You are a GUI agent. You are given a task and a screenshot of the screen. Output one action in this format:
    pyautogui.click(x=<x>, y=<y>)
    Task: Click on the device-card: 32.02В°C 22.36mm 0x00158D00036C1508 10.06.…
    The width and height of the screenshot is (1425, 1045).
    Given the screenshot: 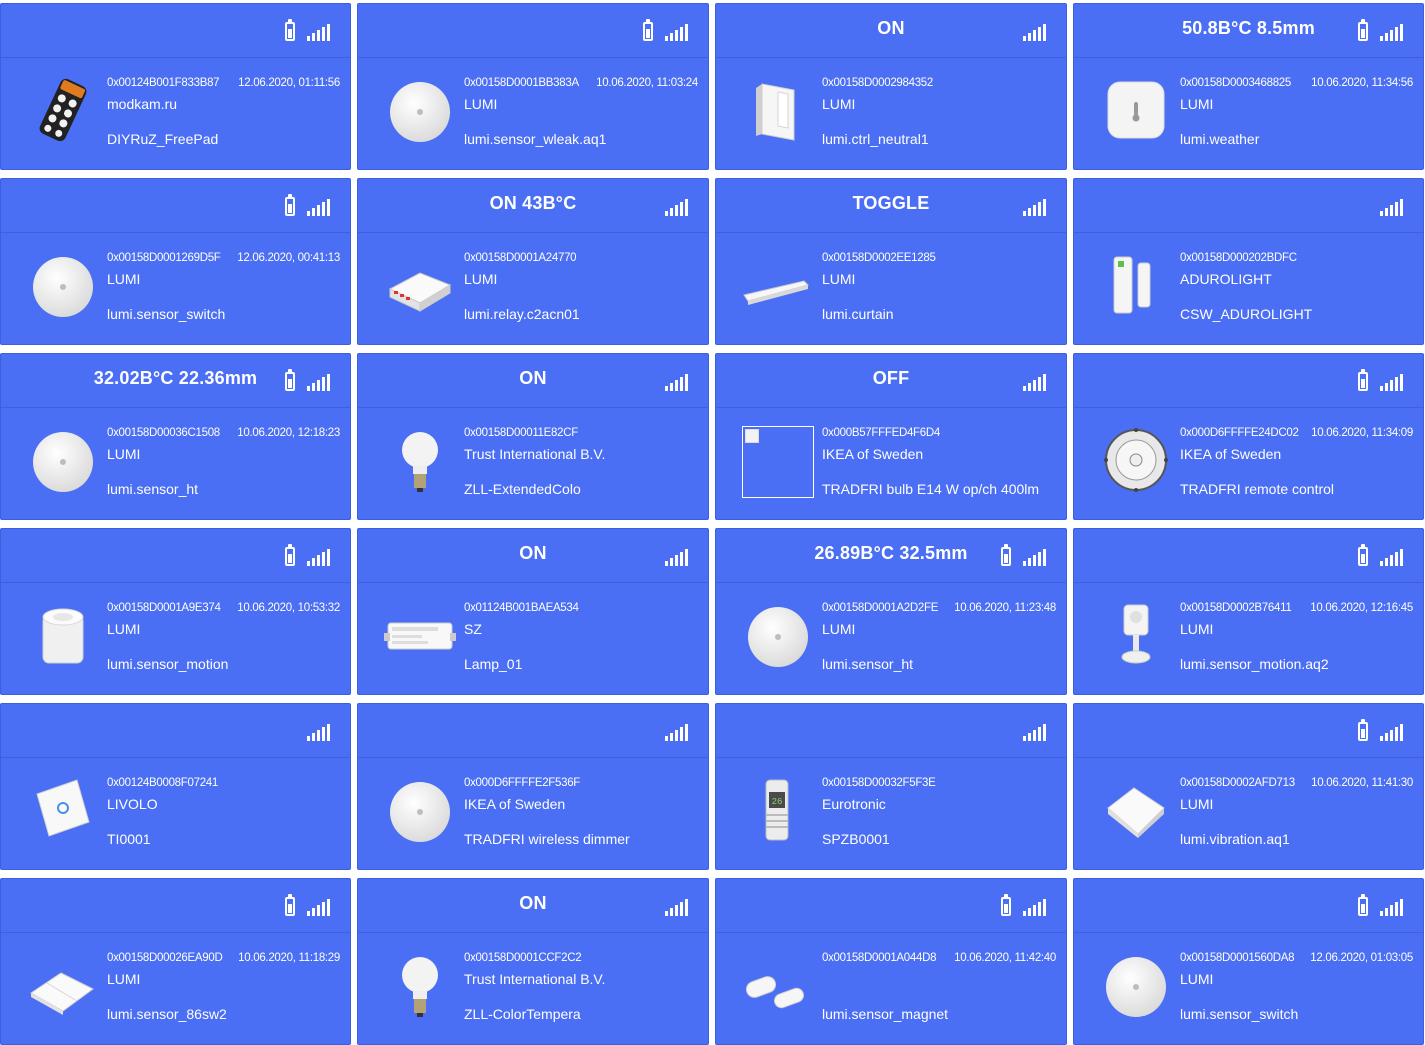 What is the action you would take?
    pyautogui.click(x=175, y=436)
    